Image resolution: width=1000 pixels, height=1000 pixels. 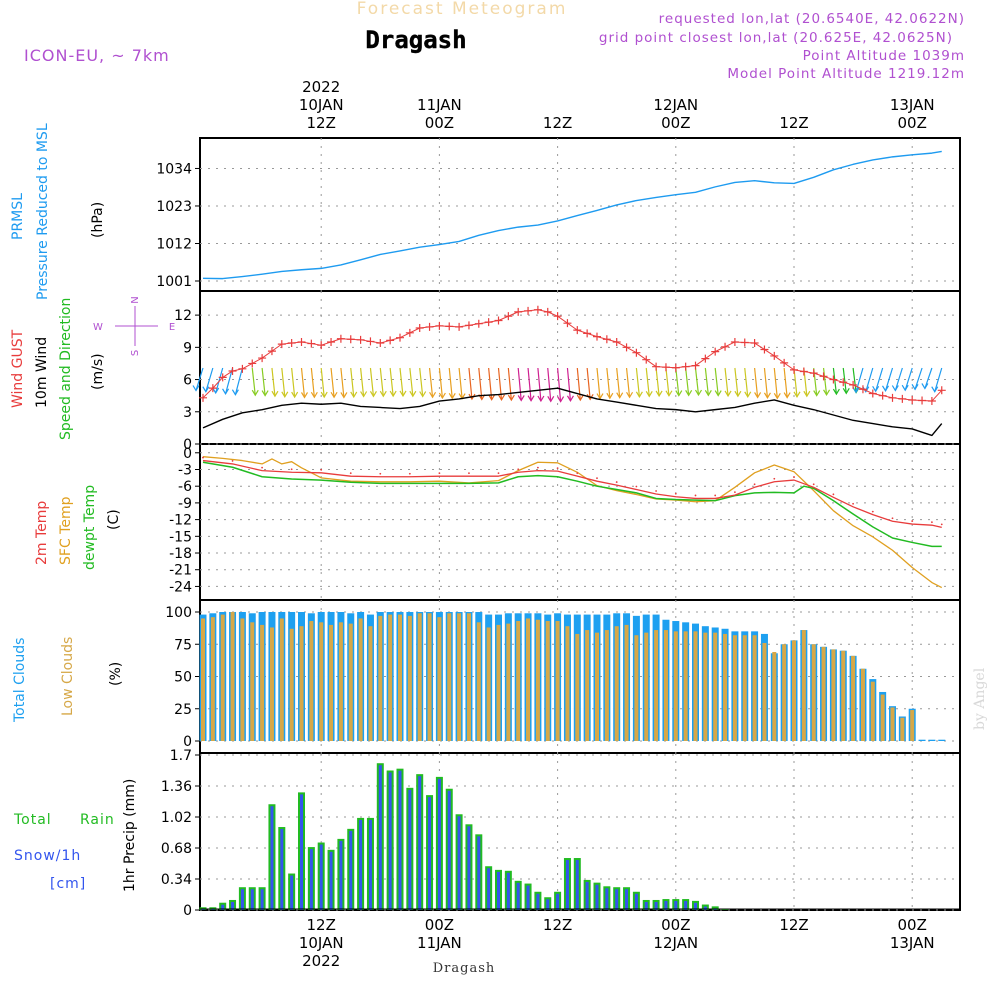 What do you see at coordinates (32, 820) in the screenshot?
I see `total-label: Total` at bounding box center [32, 820].